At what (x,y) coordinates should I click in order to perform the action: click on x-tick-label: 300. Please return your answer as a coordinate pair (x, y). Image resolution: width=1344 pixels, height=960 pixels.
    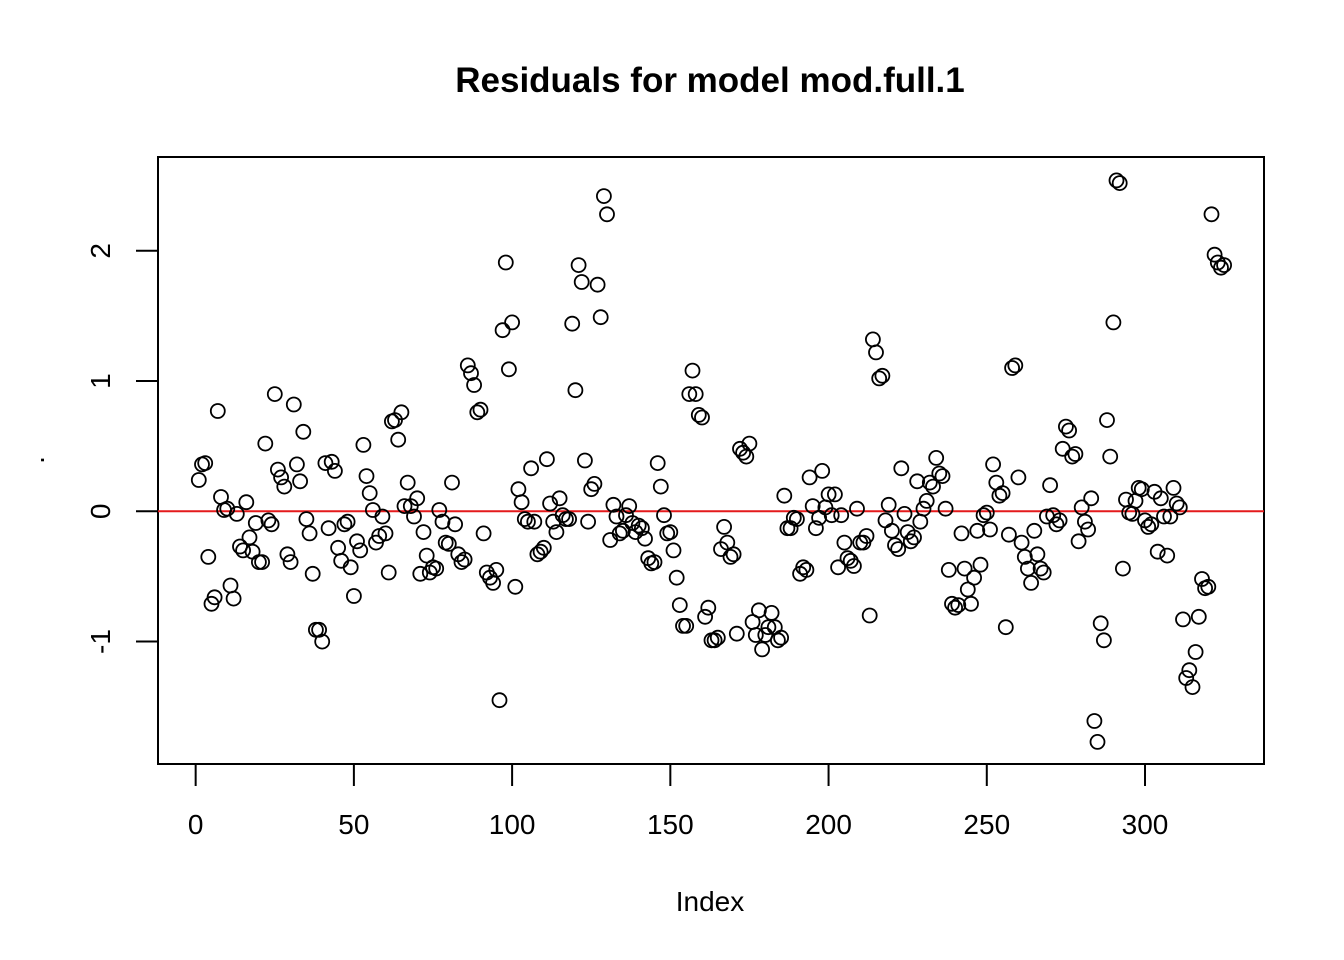
    Looking at the image, I should click on (1145, 824).